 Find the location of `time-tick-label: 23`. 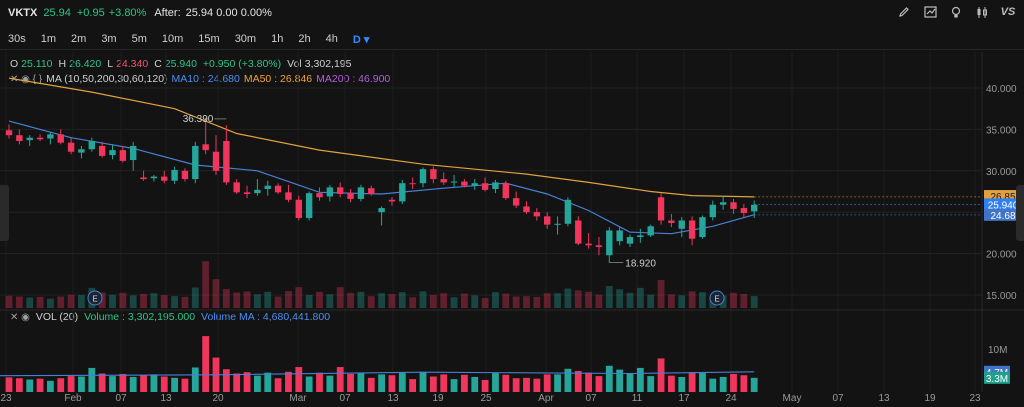

time-tick-label: 23 is located at coordinates (975, 398).